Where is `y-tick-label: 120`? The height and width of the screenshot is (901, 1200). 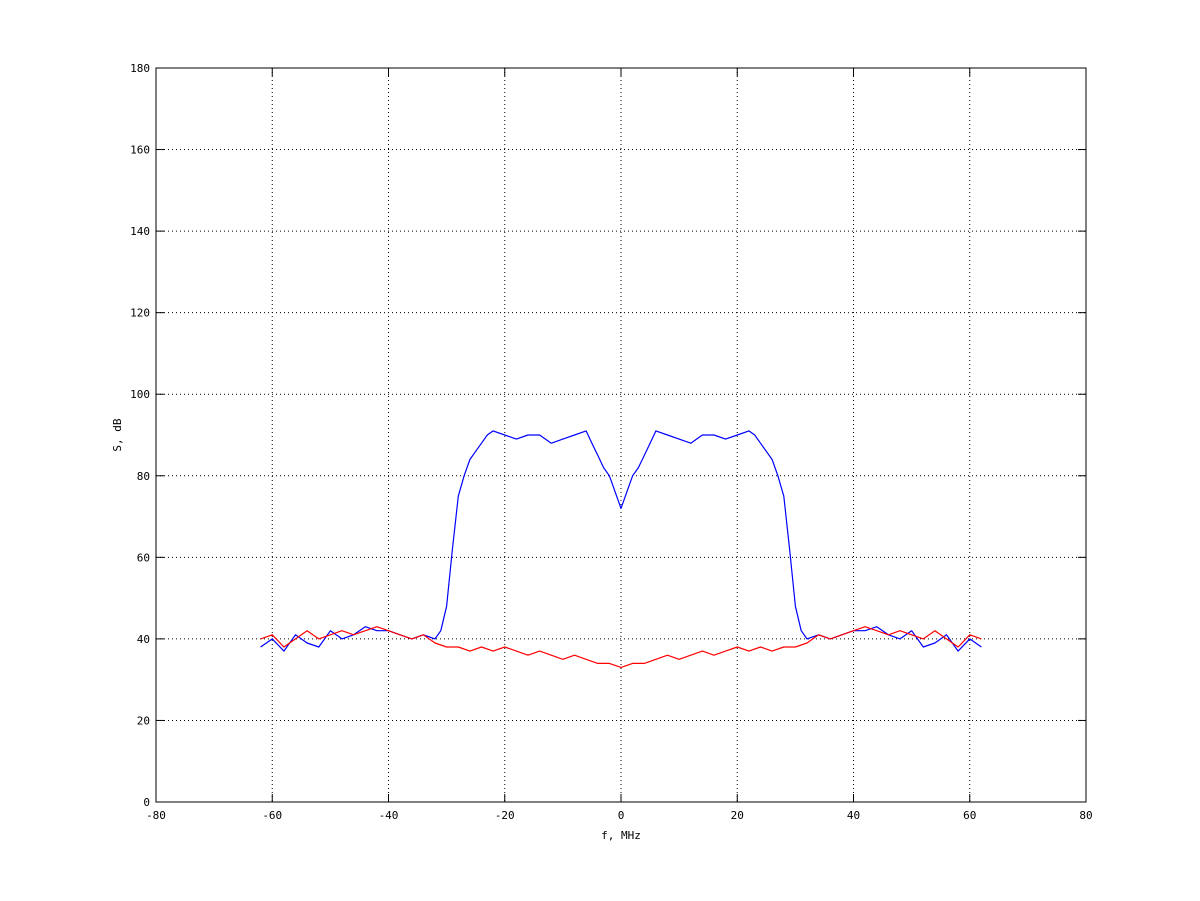 y-tick-label: 120 is located at coordinates (140, 313).